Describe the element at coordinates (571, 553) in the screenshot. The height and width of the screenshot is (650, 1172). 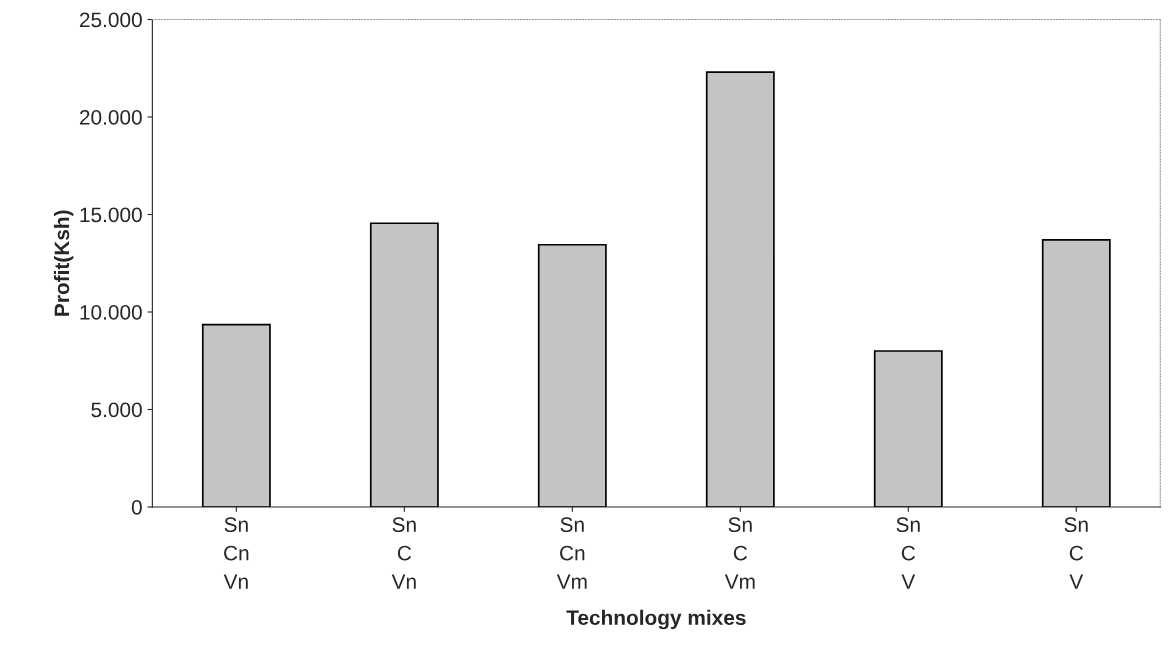
I see `x-tick-label: Sn Cn Vm` at that location.